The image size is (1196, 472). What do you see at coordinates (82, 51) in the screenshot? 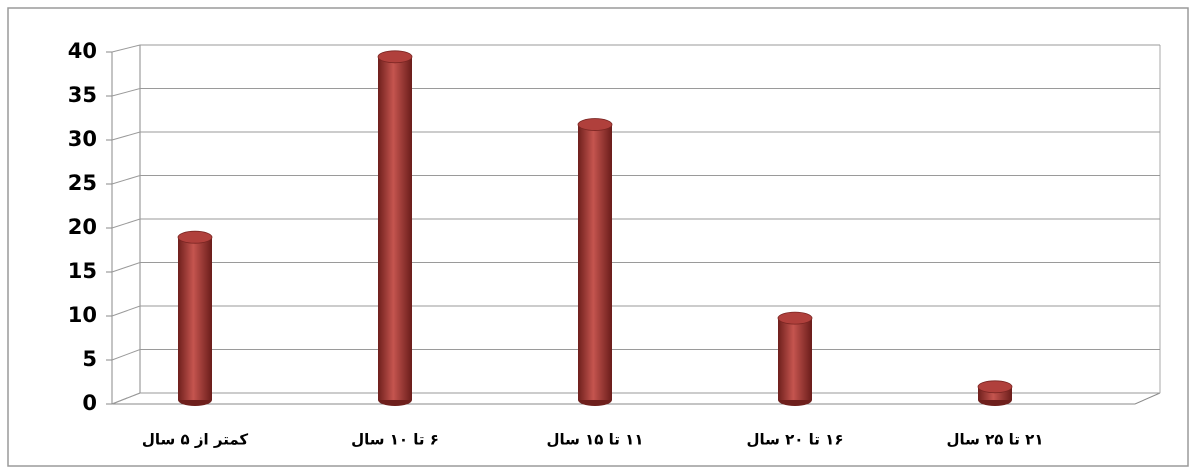
I see `y-tick-label: 40` at bounding box center [82, 51].